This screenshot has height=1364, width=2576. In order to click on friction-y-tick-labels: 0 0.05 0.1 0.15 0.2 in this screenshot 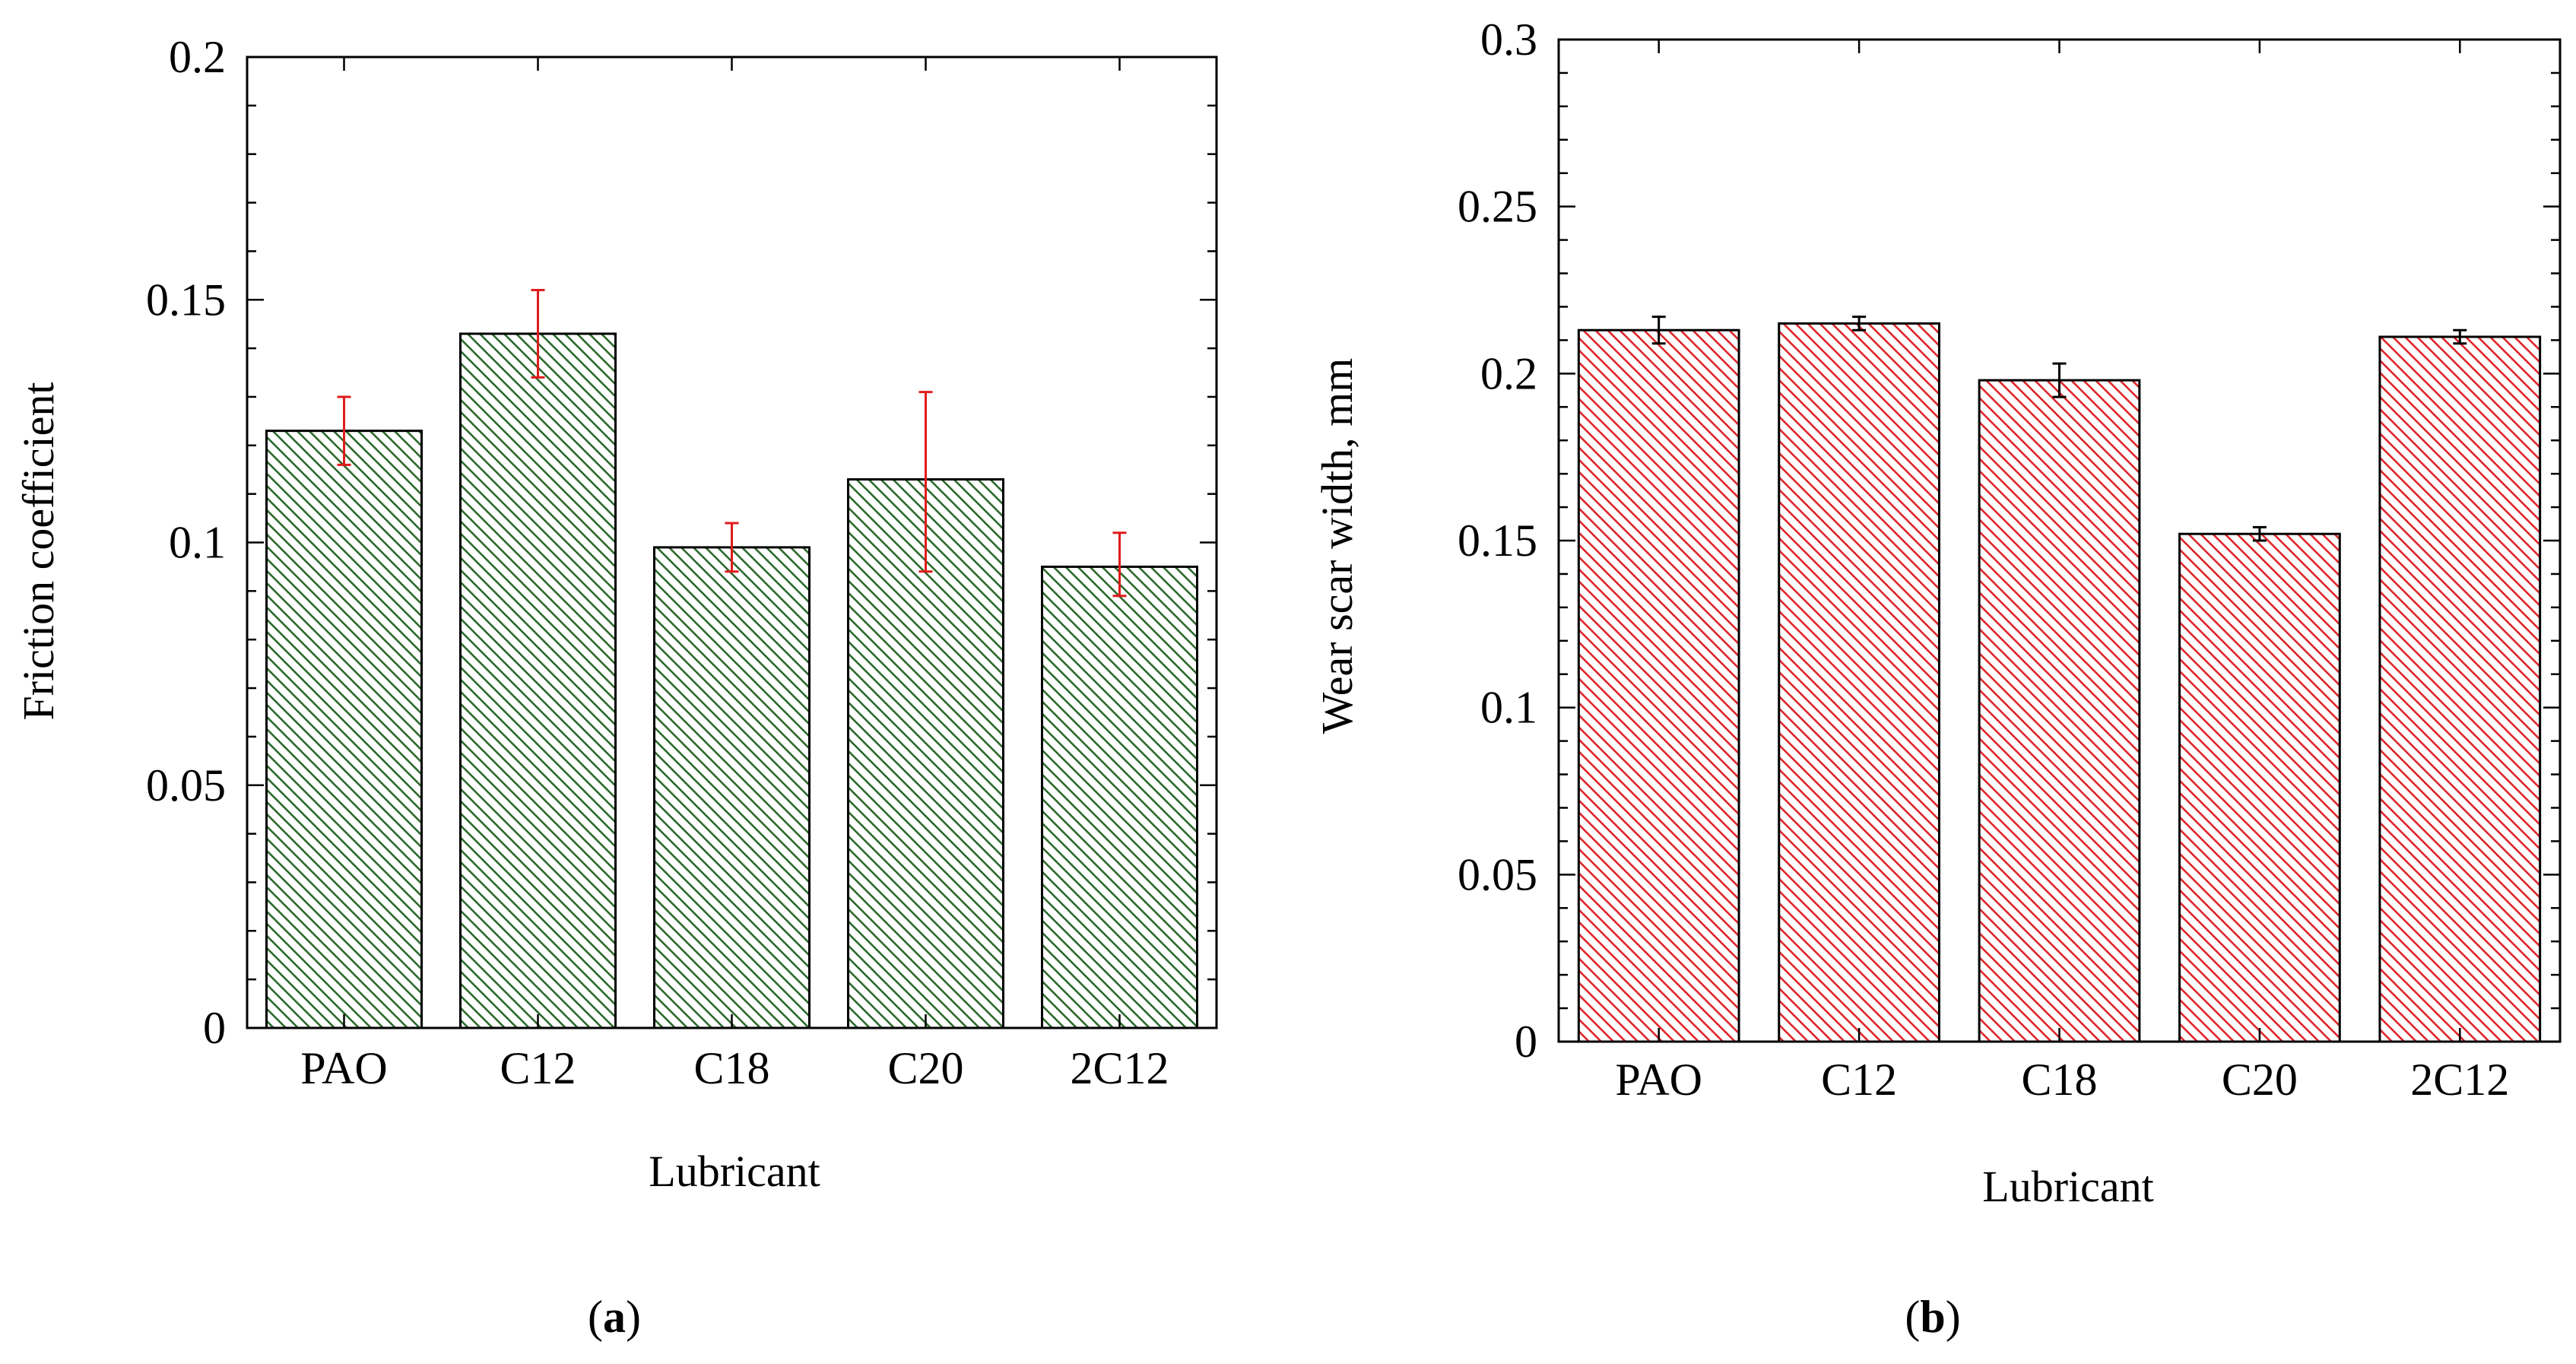, I will do `click(186, 542)`.